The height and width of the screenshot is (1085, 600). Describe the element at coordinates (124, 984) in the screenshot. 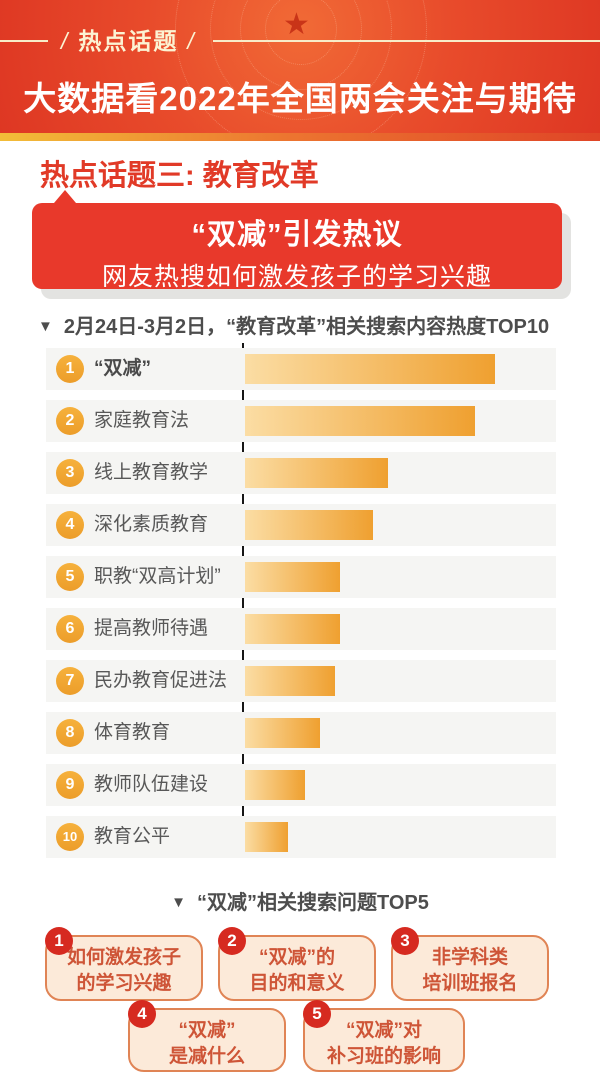

I see `question-text-line2: 的学习兴趣` at that location.